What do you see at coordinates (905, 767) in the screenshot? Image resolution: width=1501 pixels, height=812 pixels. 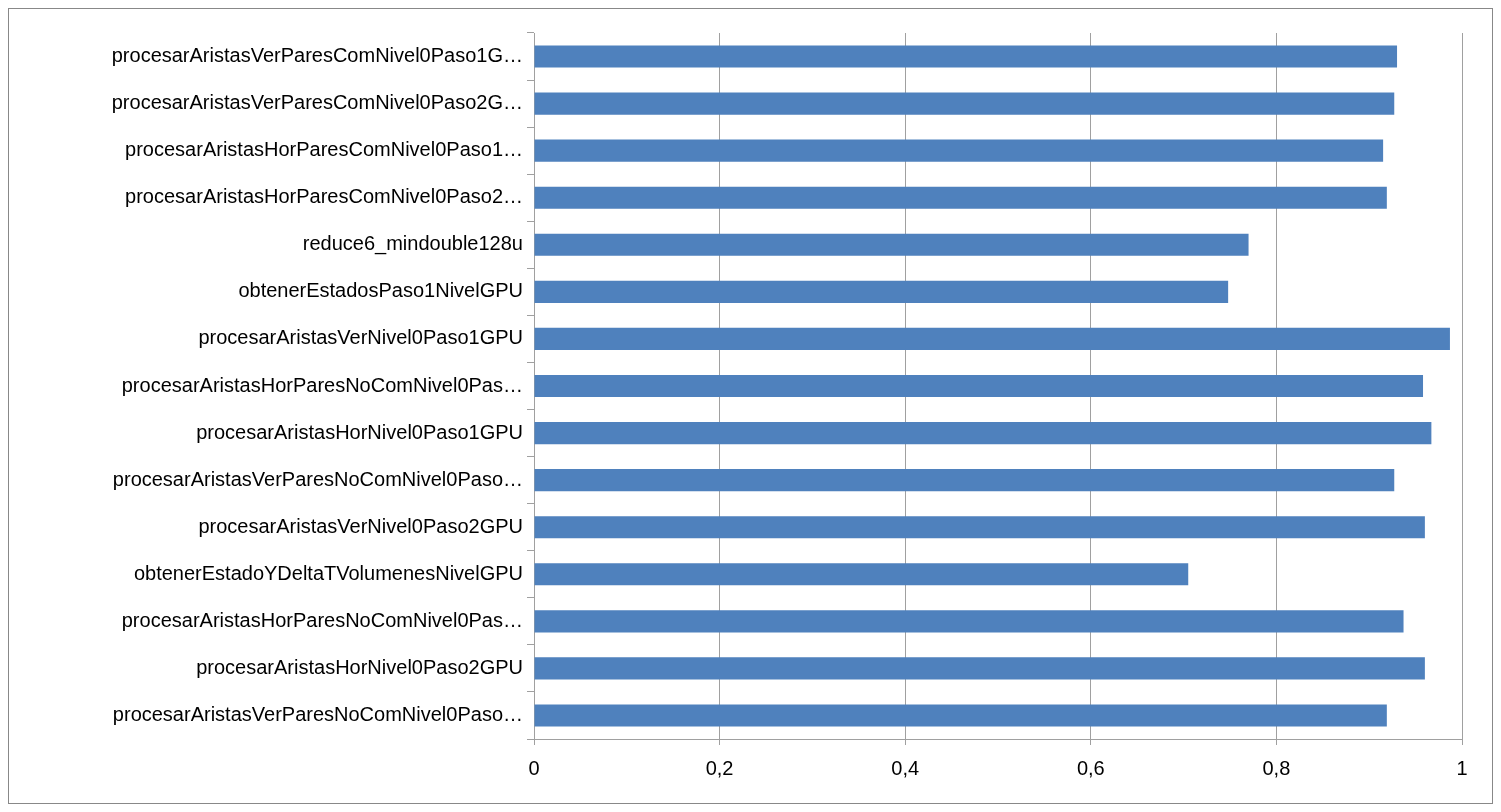 I see `x-tick-label: 0,4` at bounding box center [905, 767].